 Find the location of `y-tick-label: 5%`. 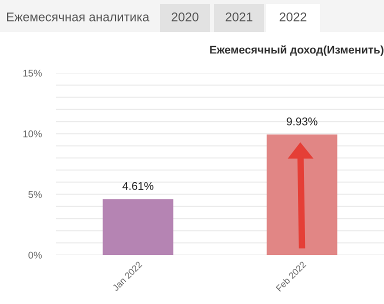

y-tick-label: 5% is located at coordinates (35, 194).